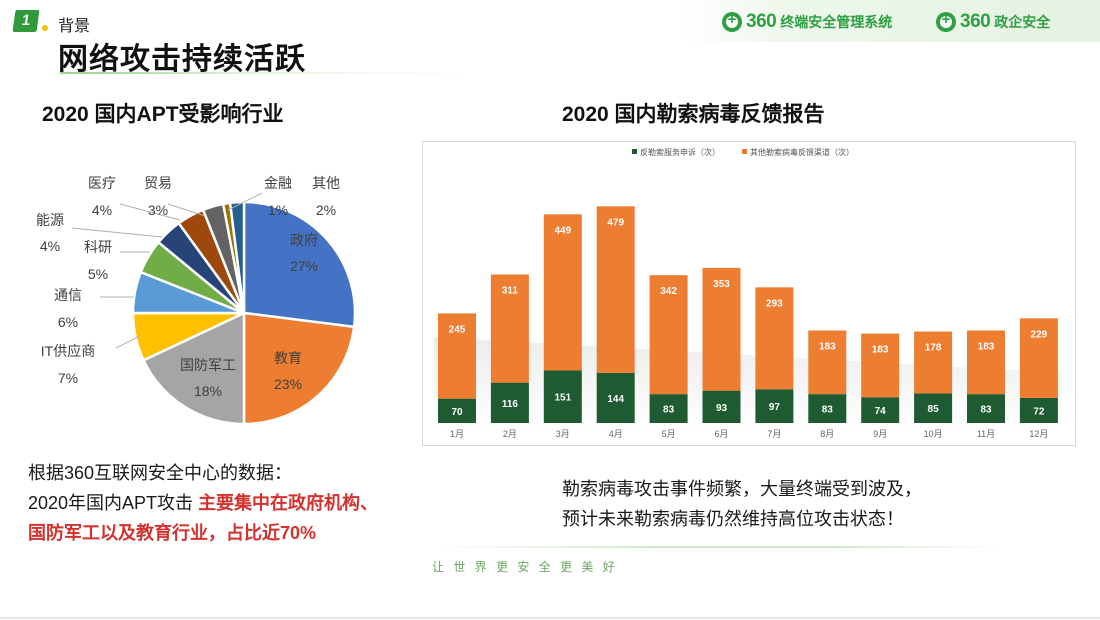 This screenshot has width=1100, height=620. I want to click on pie-value-label: 23%, so click(288, 384).